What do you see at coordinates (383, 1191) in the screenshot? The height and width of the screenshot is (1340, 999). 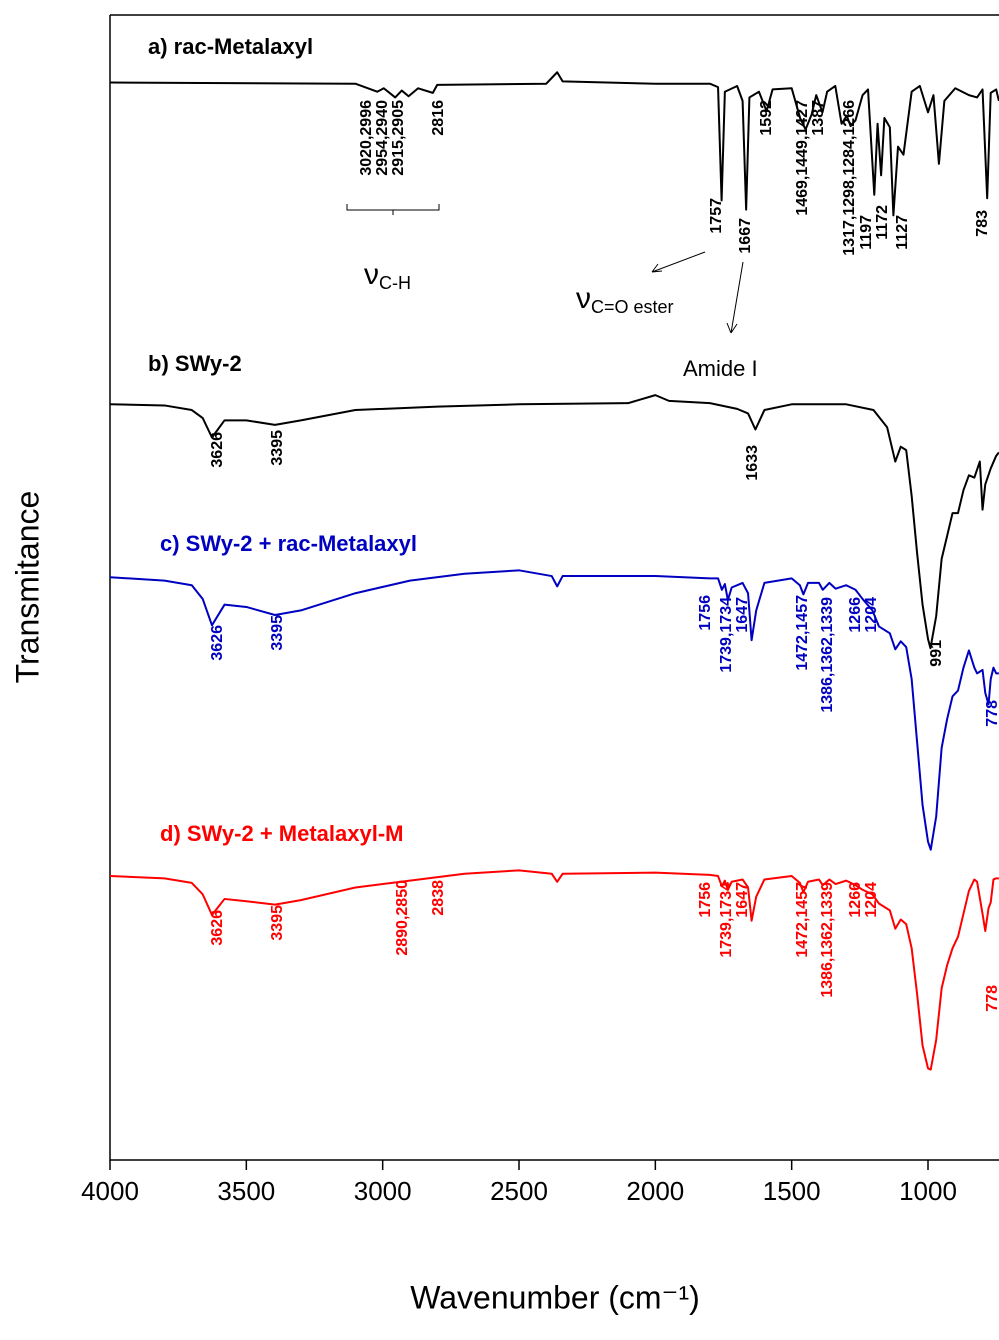 I see `x-tick-label: 3000` at bounding box center [383, 1191].